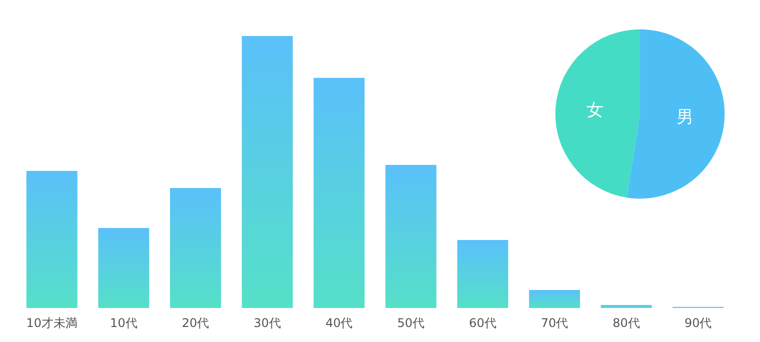 The height and width of the screenshot is (342, 760). Describe the element at coordinates (339, 323) in the screenshot. I see `x-tick-label: 40代` at that location.